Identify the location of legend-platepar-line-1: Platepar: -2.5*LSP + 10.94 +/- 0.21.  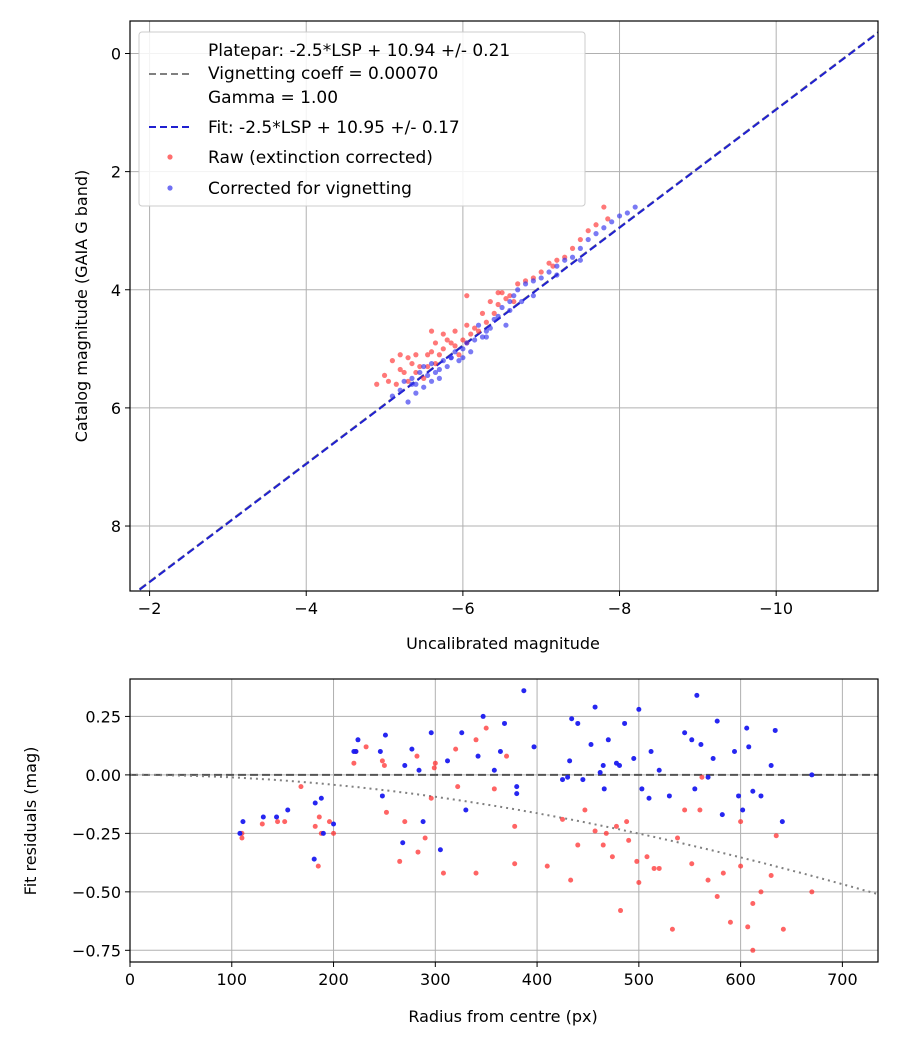
(359, 51).